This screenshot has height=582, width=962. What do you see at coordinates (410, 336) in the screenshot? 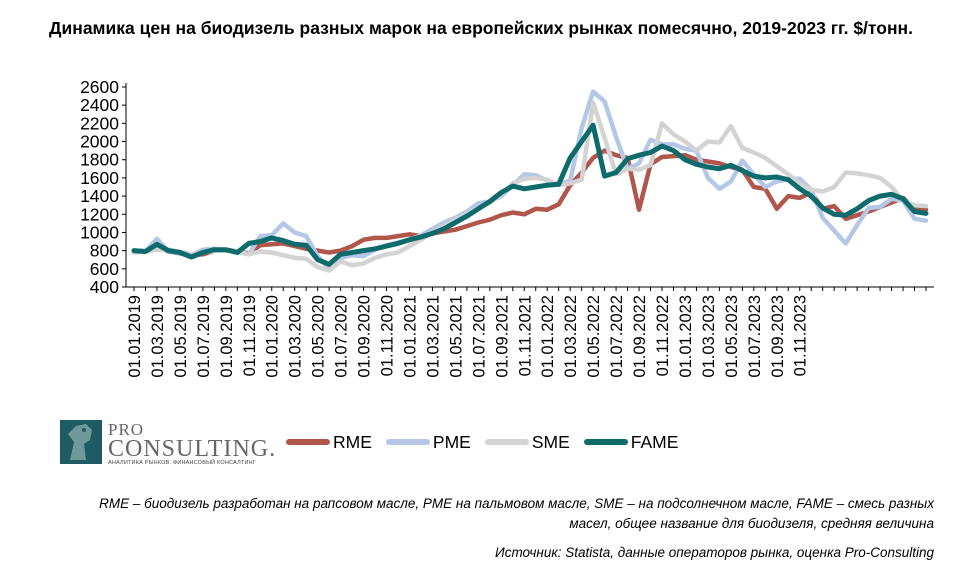
I see `x-tick-label-12: 01.01.2021` at bounding box center [410, 336].